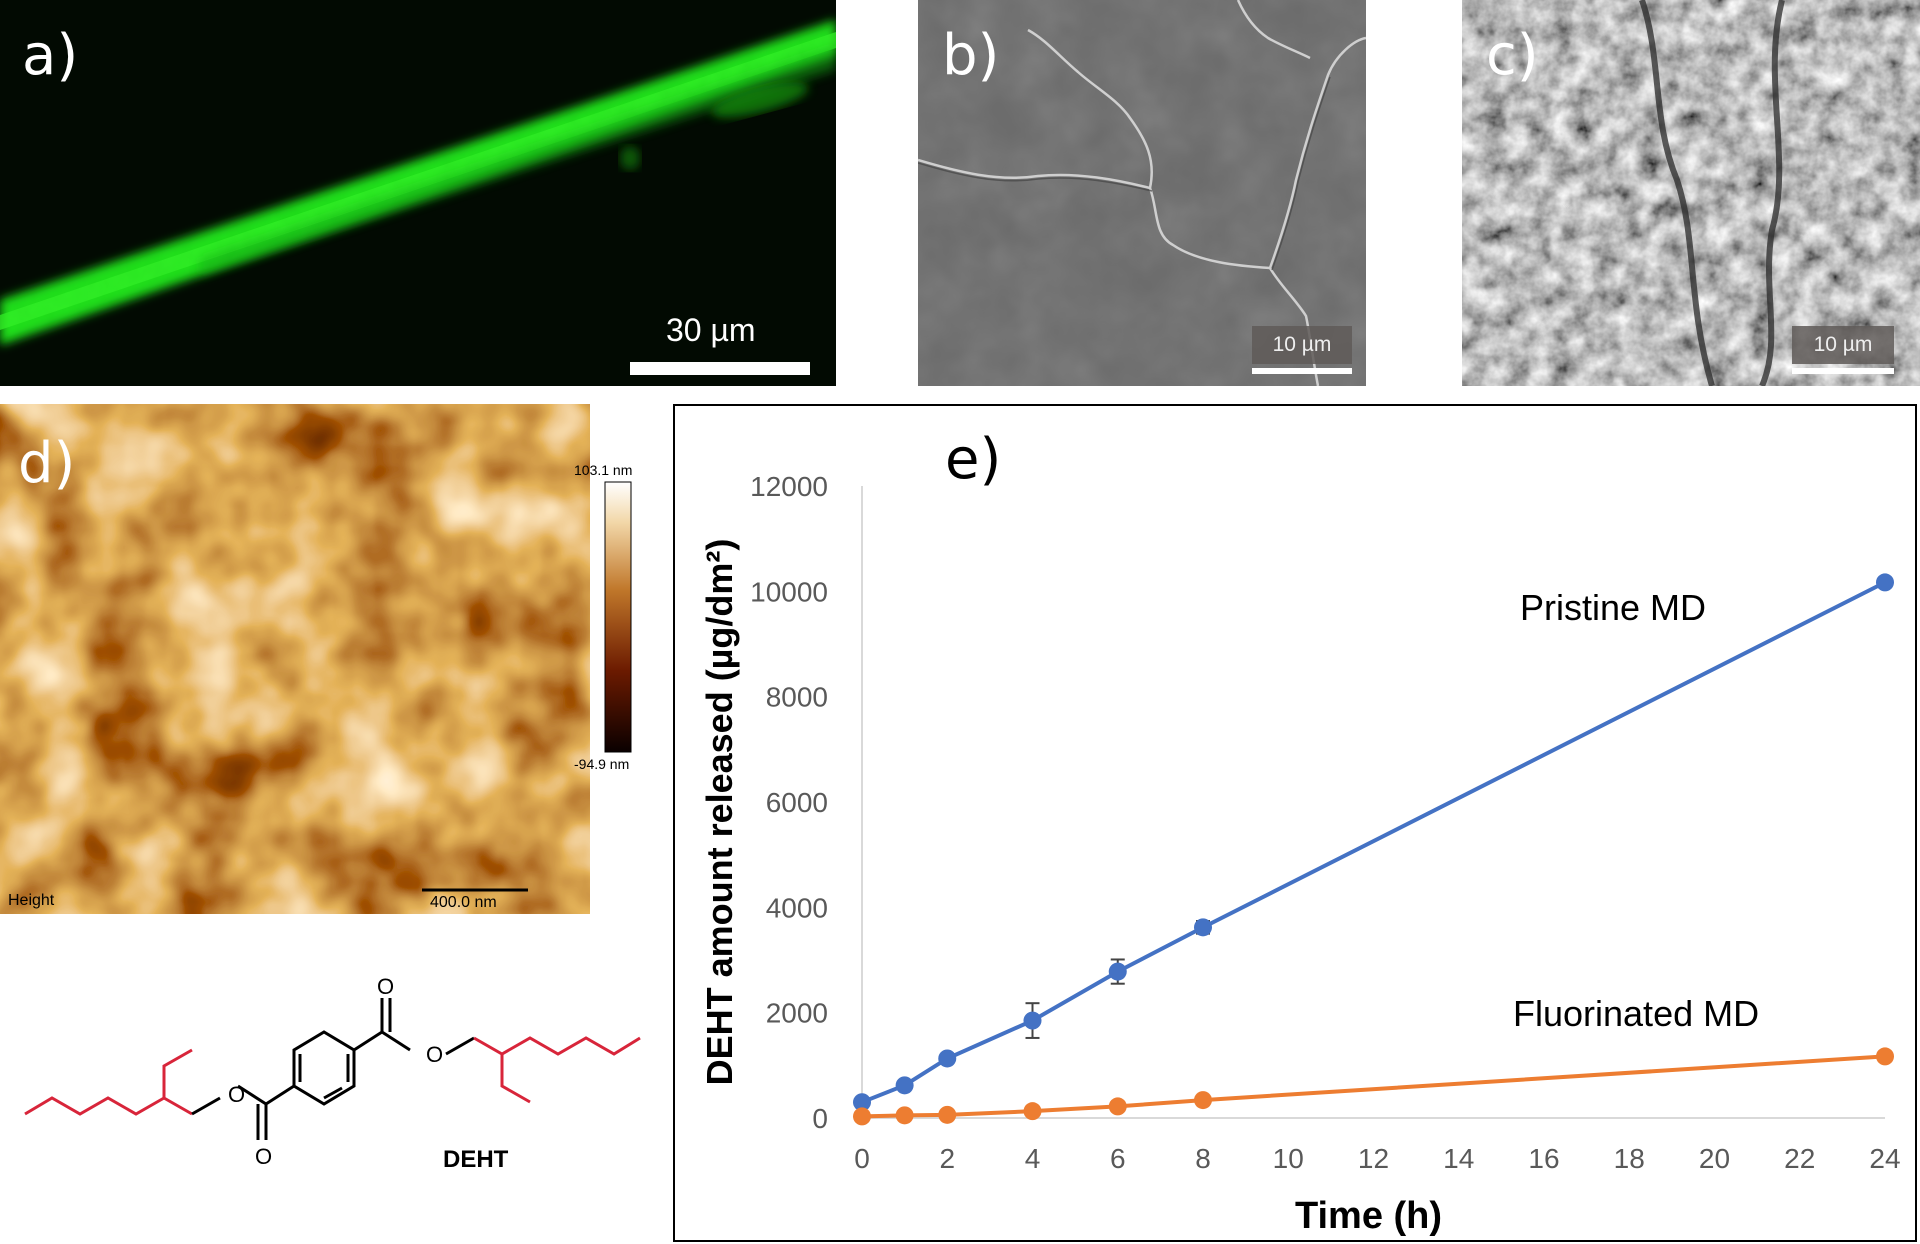 This screenshot has width=1920, height=1244. What do you see at coordinates (1543, 1158) in the screenshot?
I see `x-tick-label: 16` at bounding box center [1543, 1158].